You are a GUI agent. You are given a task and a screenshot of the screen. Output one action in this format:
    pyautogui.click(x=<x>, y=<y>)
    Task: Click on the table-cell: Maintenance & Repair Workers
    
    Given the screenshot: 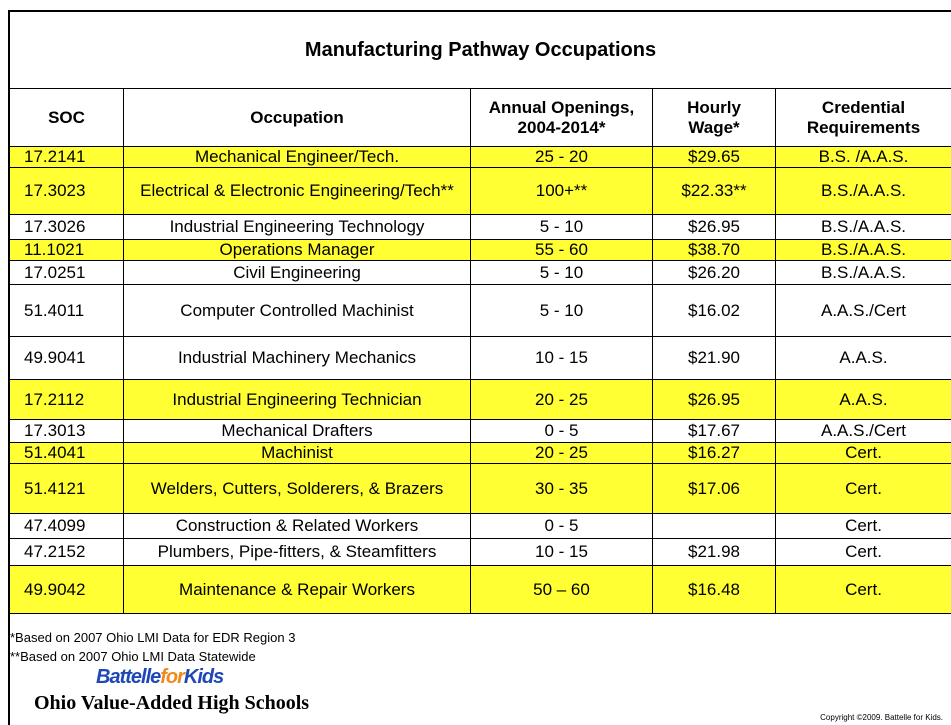 What is the action you would take?
    pyautogui.click(x=297, y=589)
    